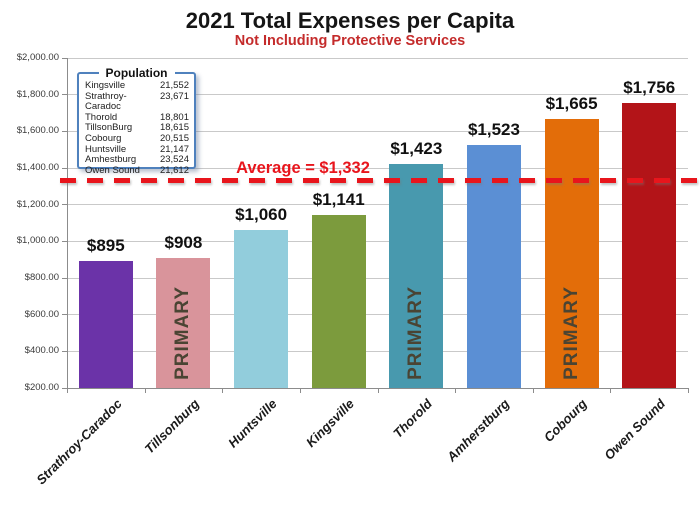 The image size is (700, 508). I want to click on legend-municipality-name: Strathroy-Caradoc, so click(106, 101).